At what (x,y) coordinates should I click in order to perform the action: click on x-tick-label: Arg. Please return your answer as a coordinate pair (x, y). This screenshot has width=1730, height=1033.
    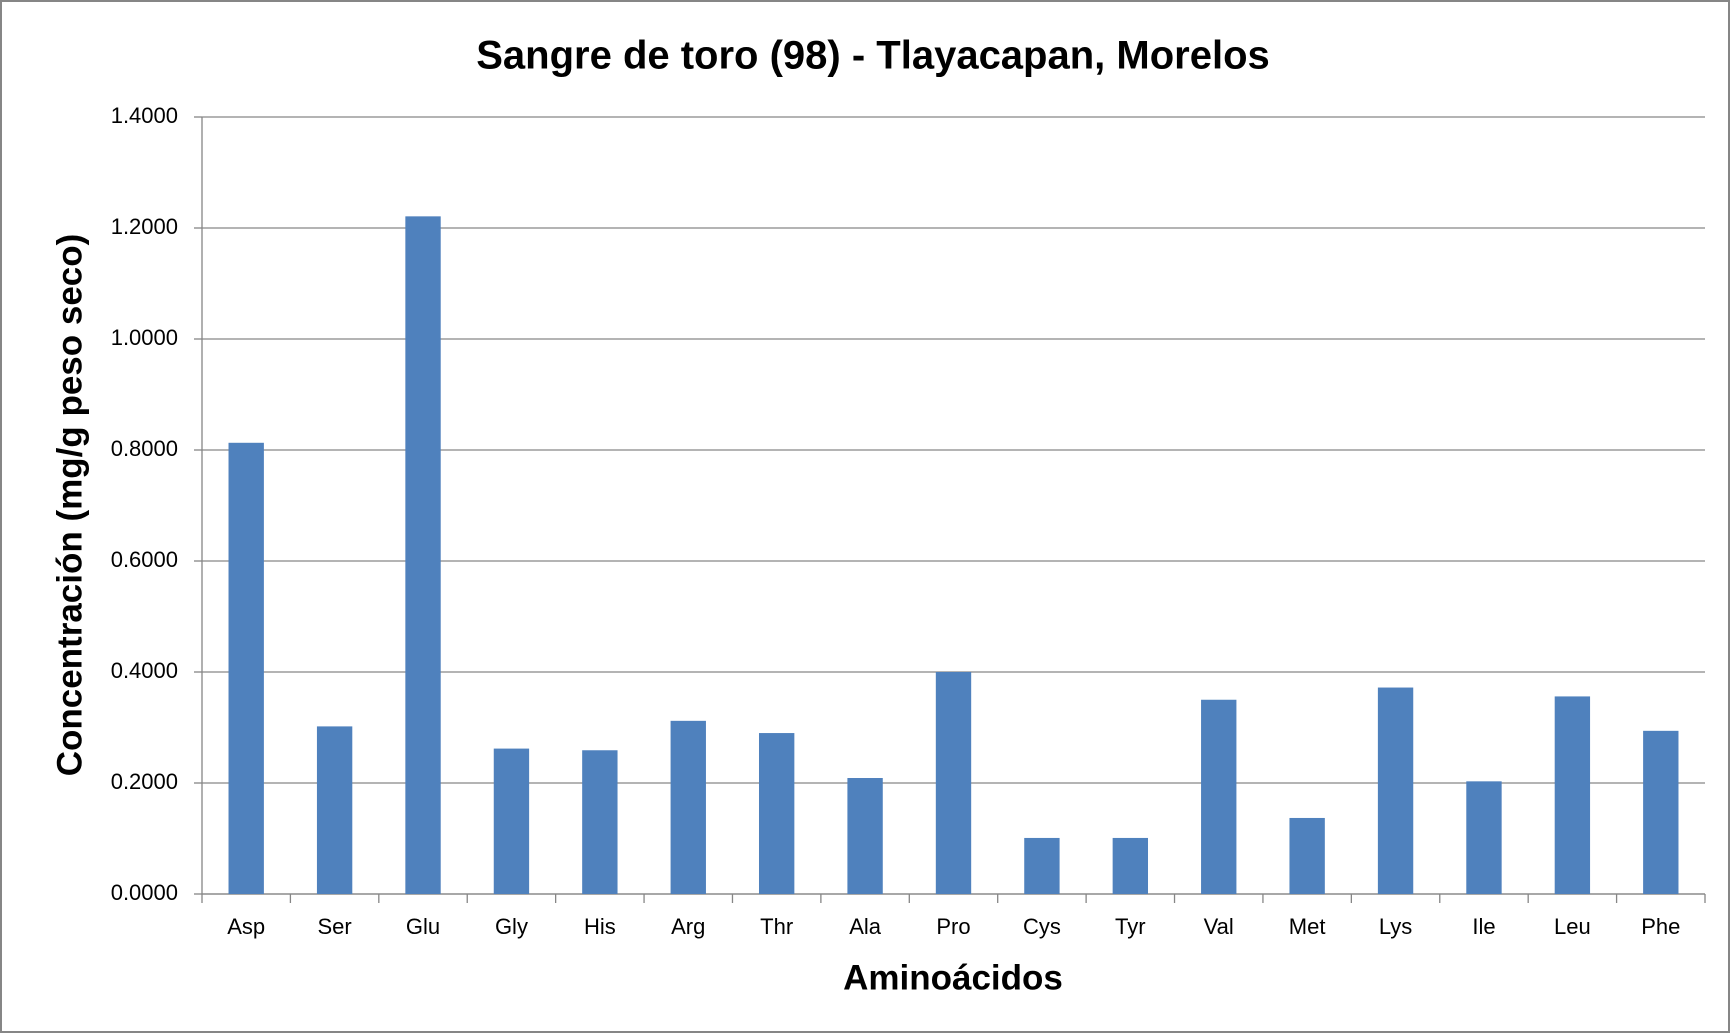
    Looking at the image, I should click on (688, 926).